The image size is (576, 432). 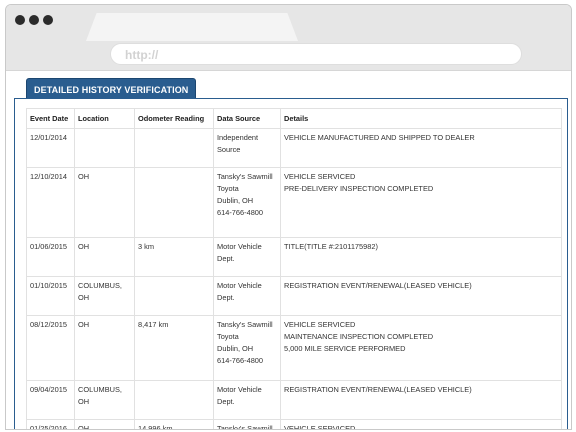 What do you see at coordinates (155, 427) in the screenshot?
I see `odometer-text: 14,996 km` at bounding box center [155, 427].